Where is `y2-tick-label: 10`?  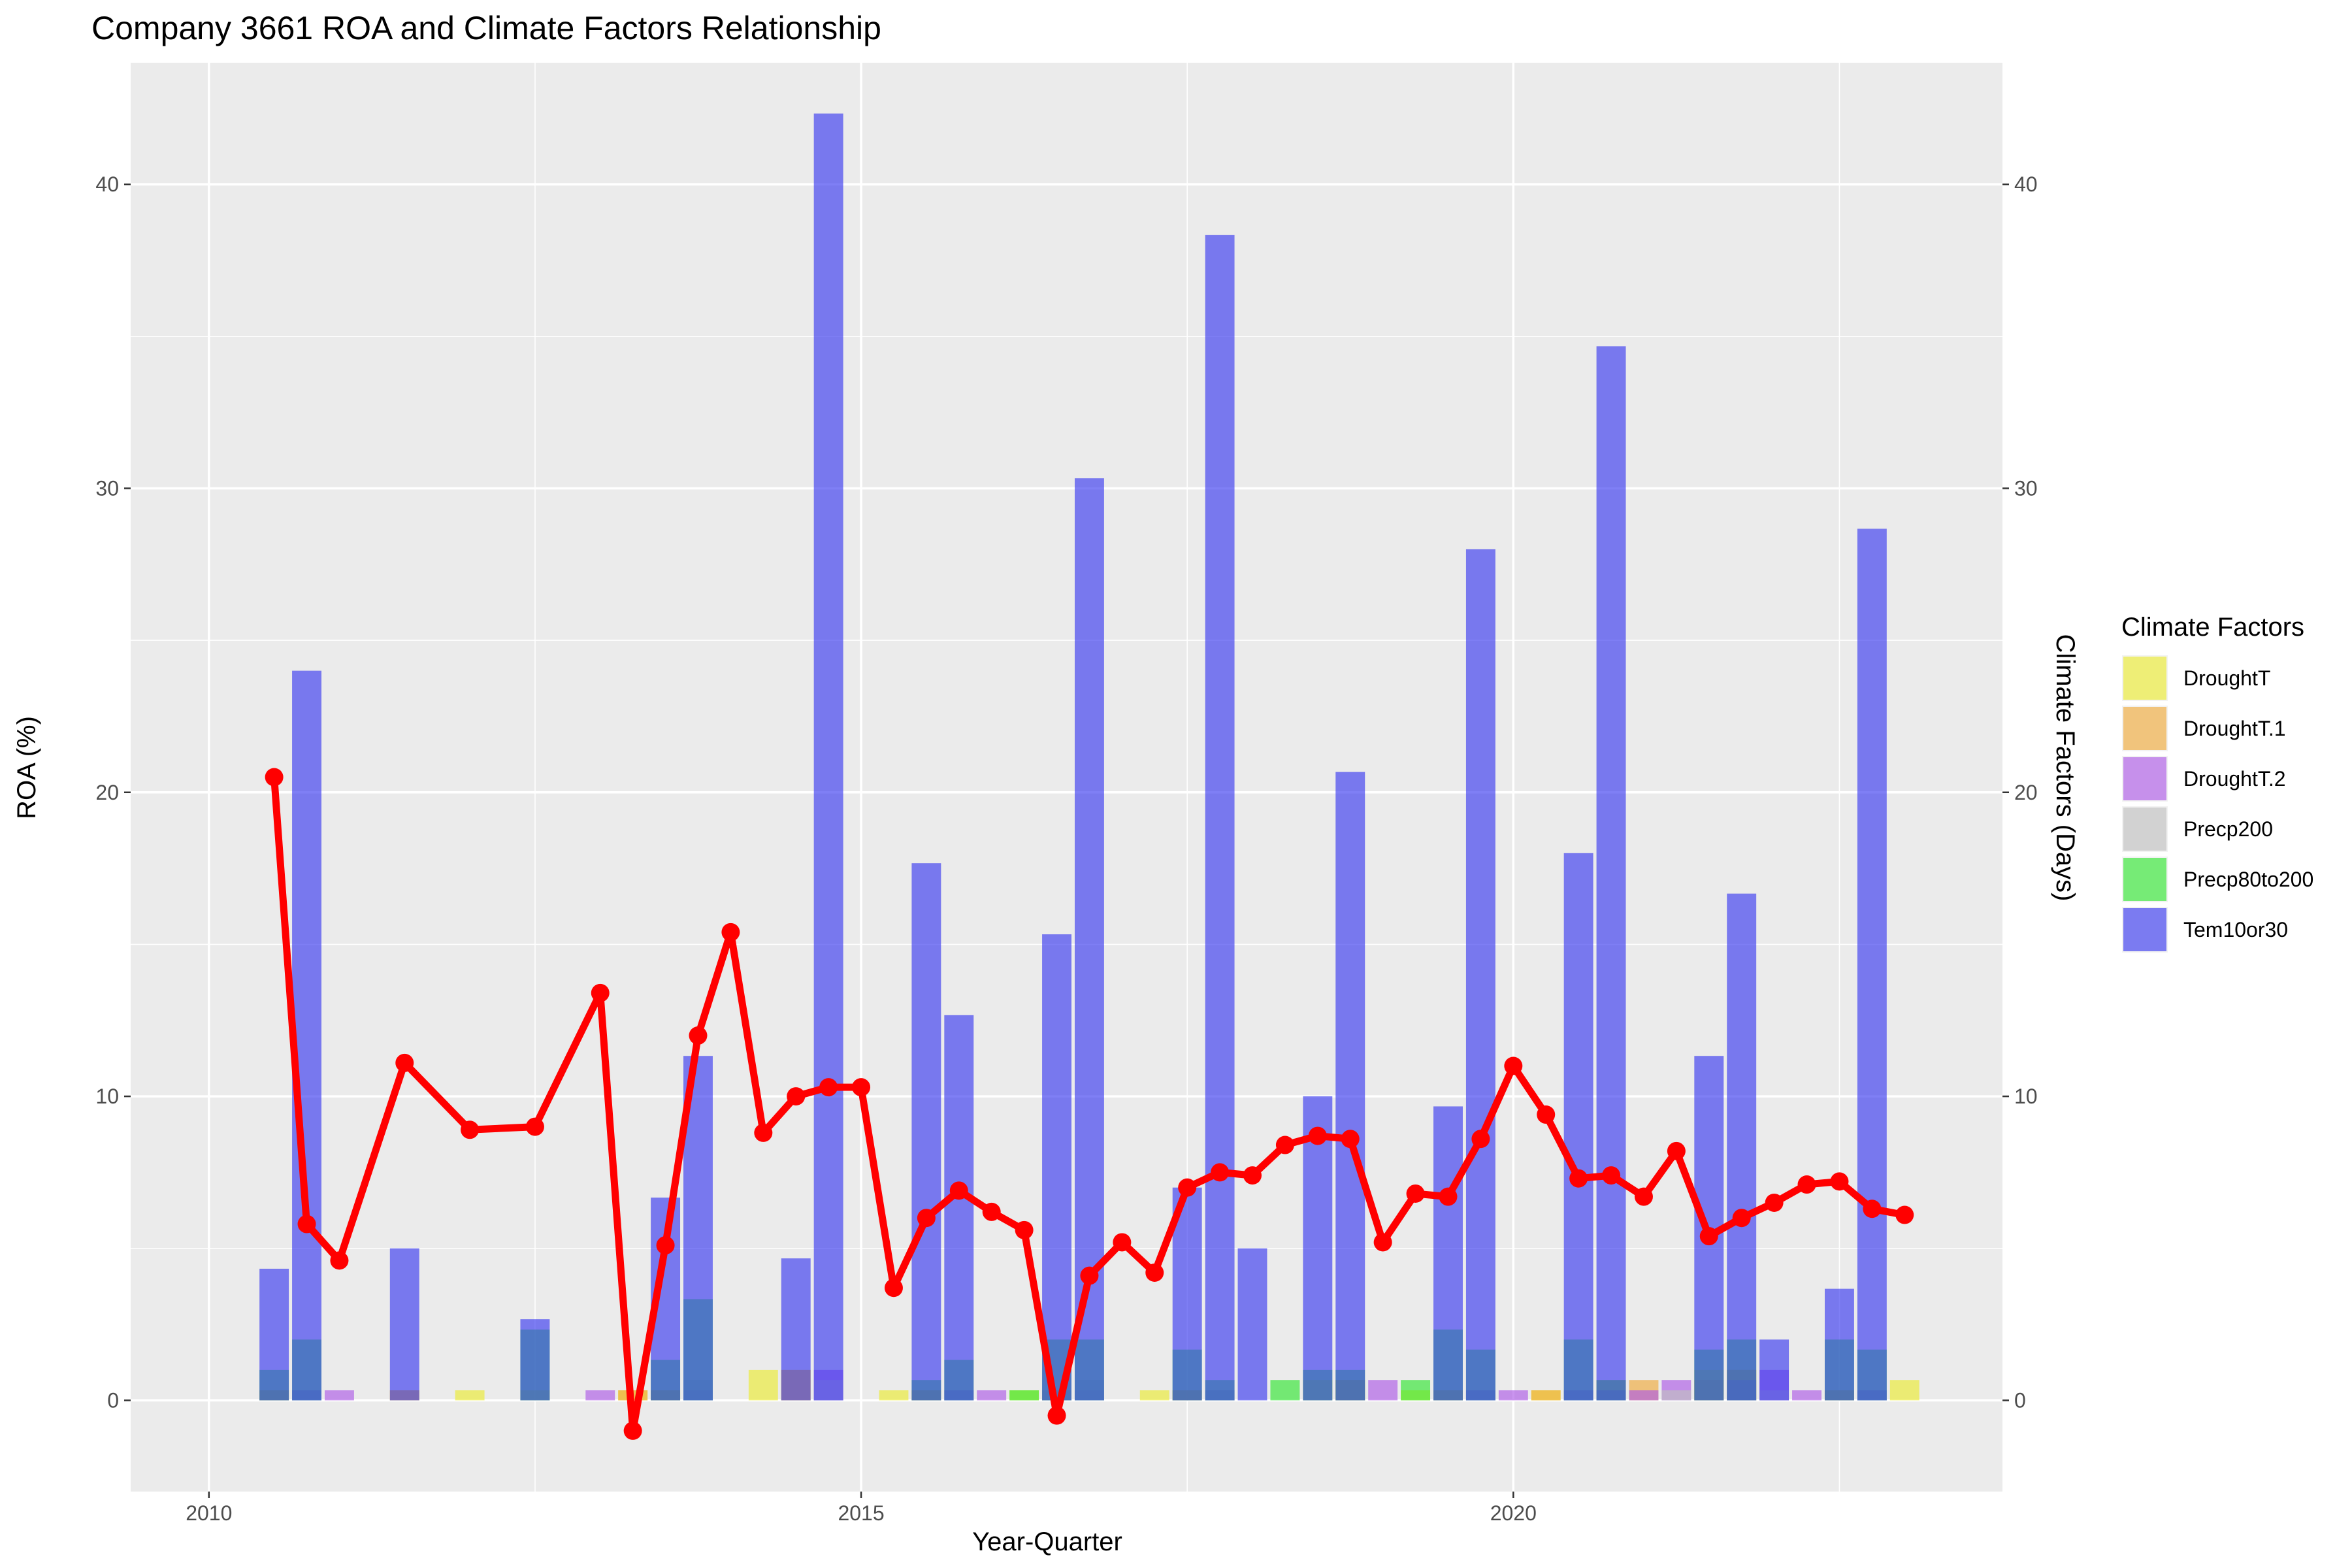
y2-tick-label: 10 is located at coordinates (2026, 1096).